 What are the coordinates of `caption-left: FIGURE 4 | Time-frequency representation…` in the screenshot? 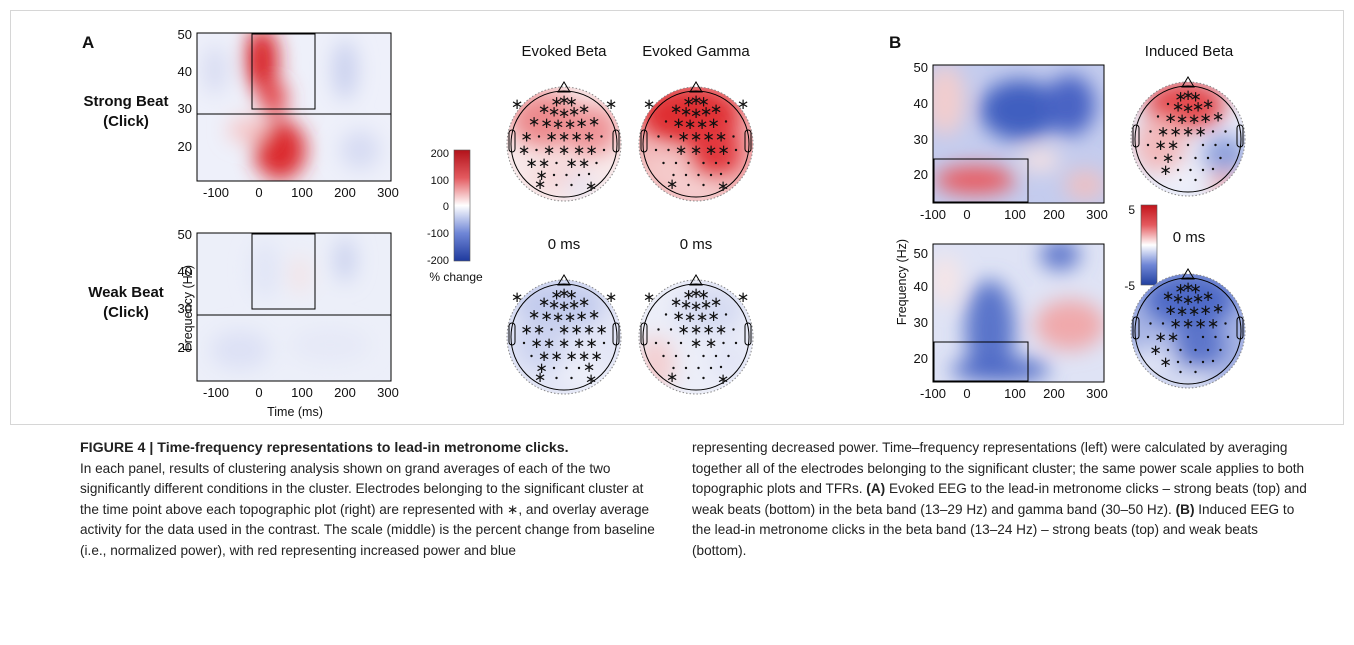 It's located at (370, 499).